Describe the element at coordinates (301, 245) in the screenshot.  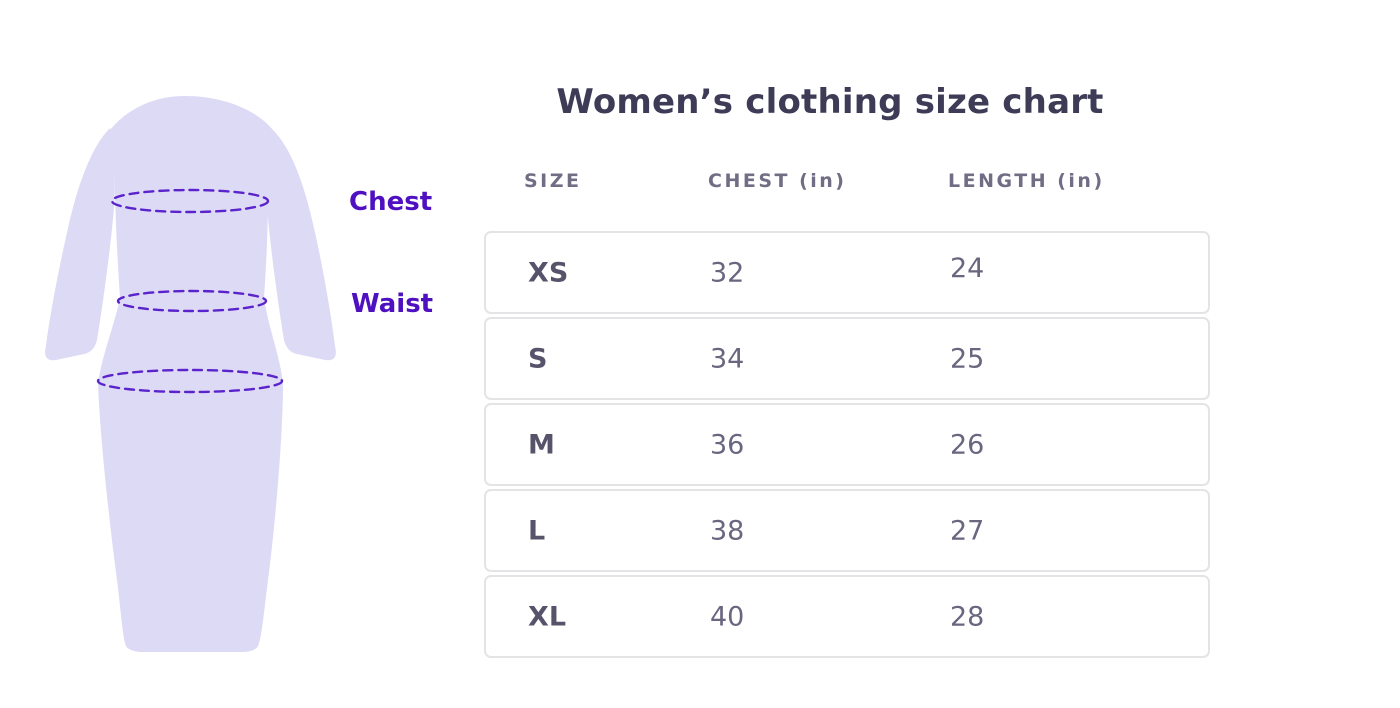
I see `dress-right-sleeve` at that location.